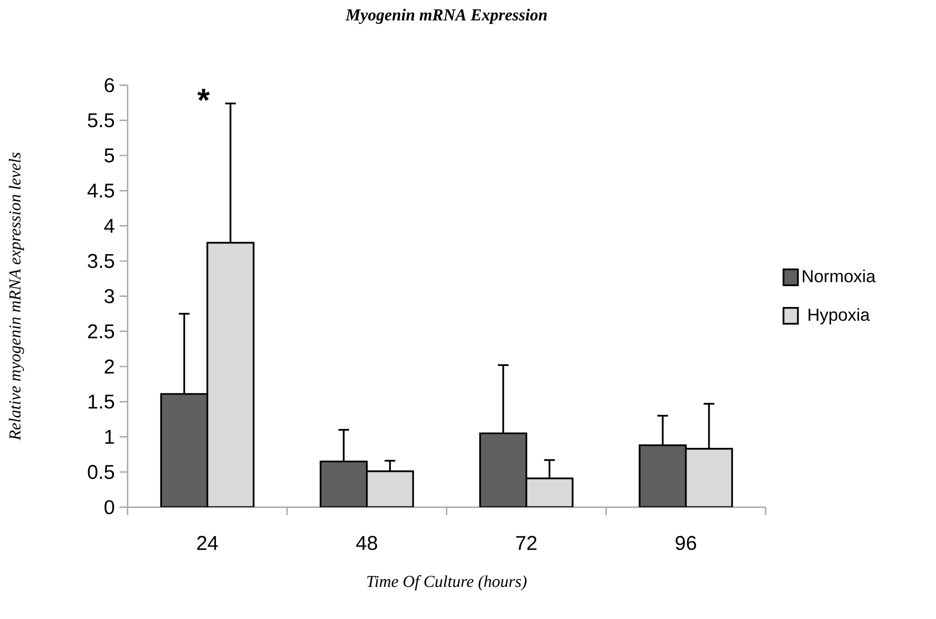  Describe the element at coordinates (109, 367) in the screenshot. I see `y-tick-label: 2` at that location.